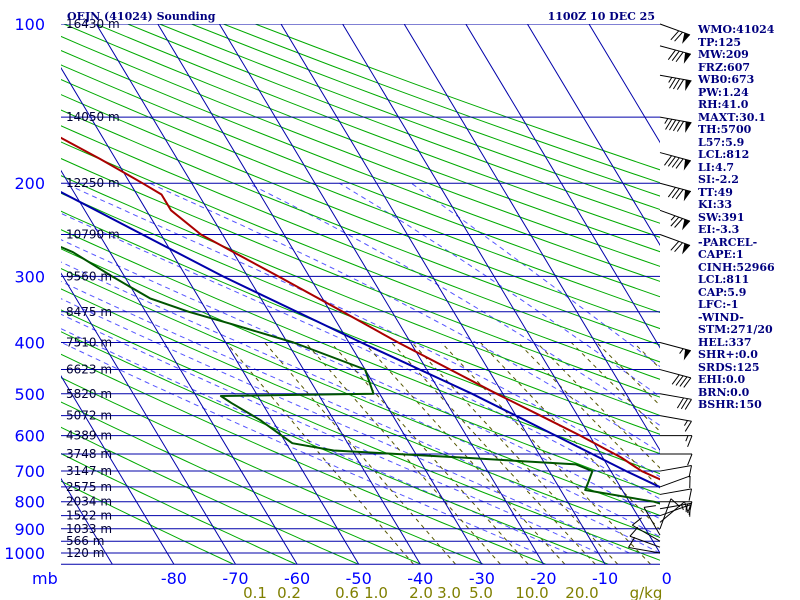  Describe the element at coordinates (89, 416) in the screenshot. I see `height-label: 5072 m` at that location.